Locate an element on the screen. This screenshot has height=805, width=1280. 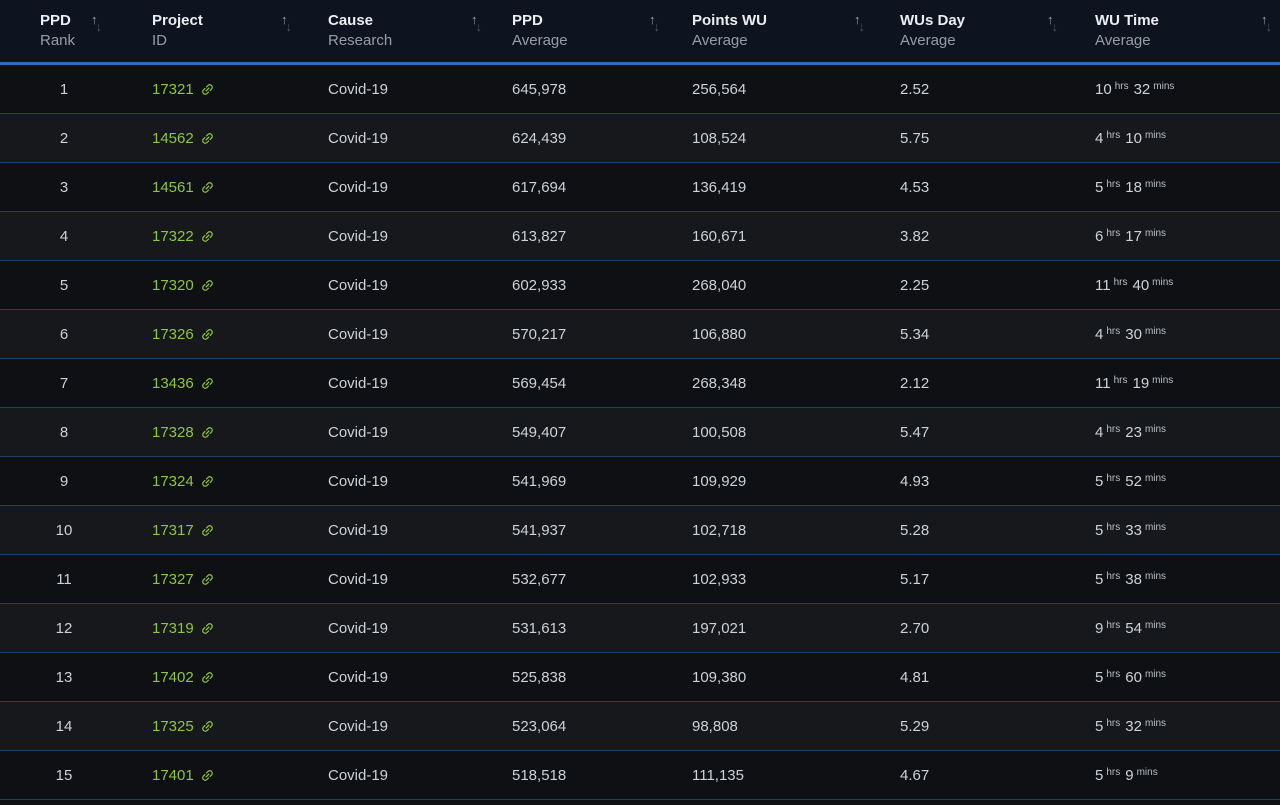
wu-time-hours-value: 9 is located at coordinates (1099, 628).